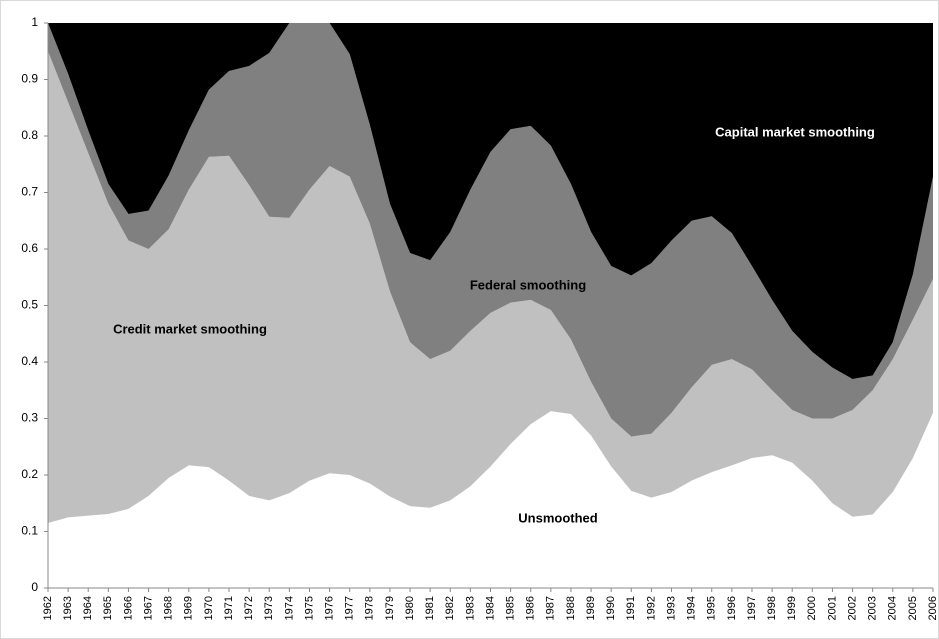  I want to click on x-tick-label: 2004, so click(893, 608).